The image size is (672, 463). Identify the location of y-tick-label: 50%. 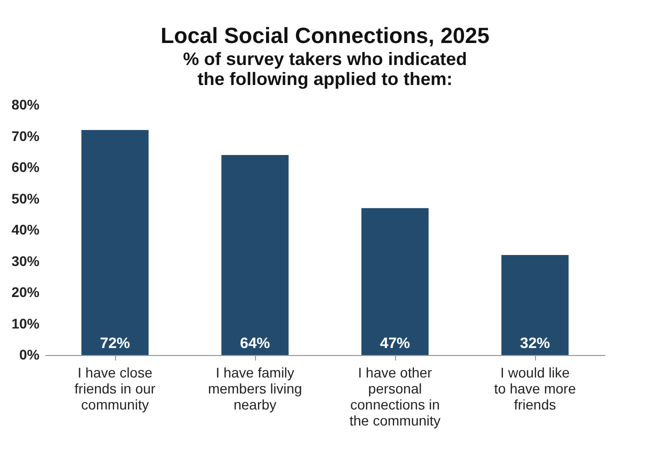
(25, 198).